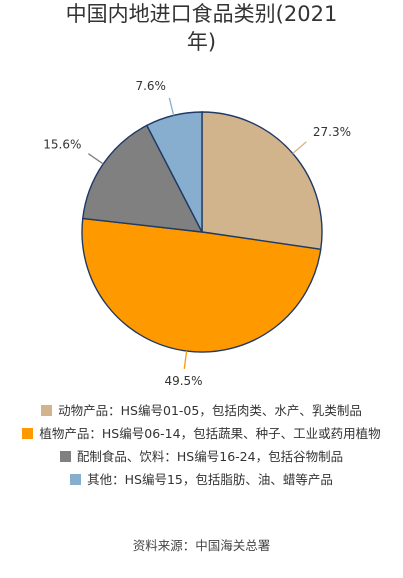 The image size is (403, 578). What do you see at coordinates (62, 144) in the screenshot?
I see `data-label: 15.6%` at bounding box center [62, 144].